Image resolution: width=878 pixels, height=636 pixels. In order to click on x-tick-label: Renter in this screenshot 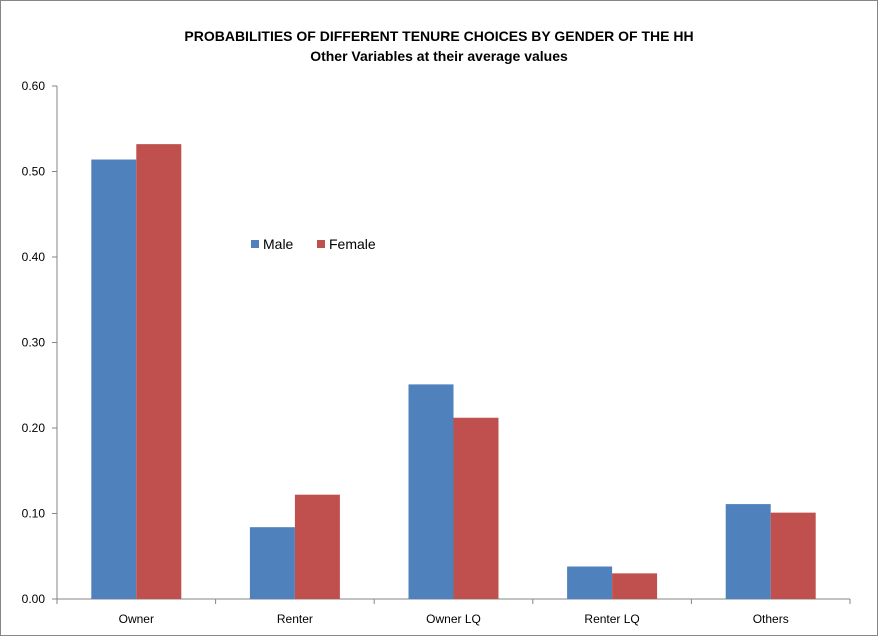, I will do `click(295, 619)`.